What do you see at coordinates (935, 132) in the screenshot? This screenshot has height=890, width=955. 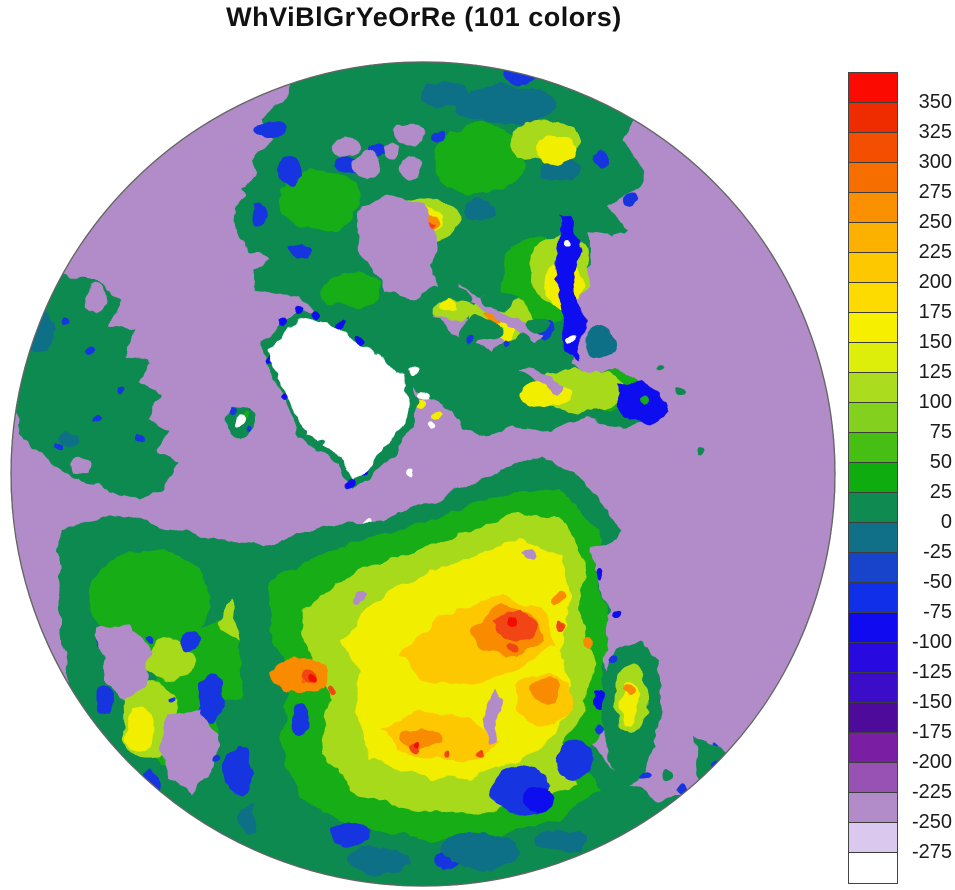 I see `colorbar-tick-label: 325` at bounding box center [935, 132].